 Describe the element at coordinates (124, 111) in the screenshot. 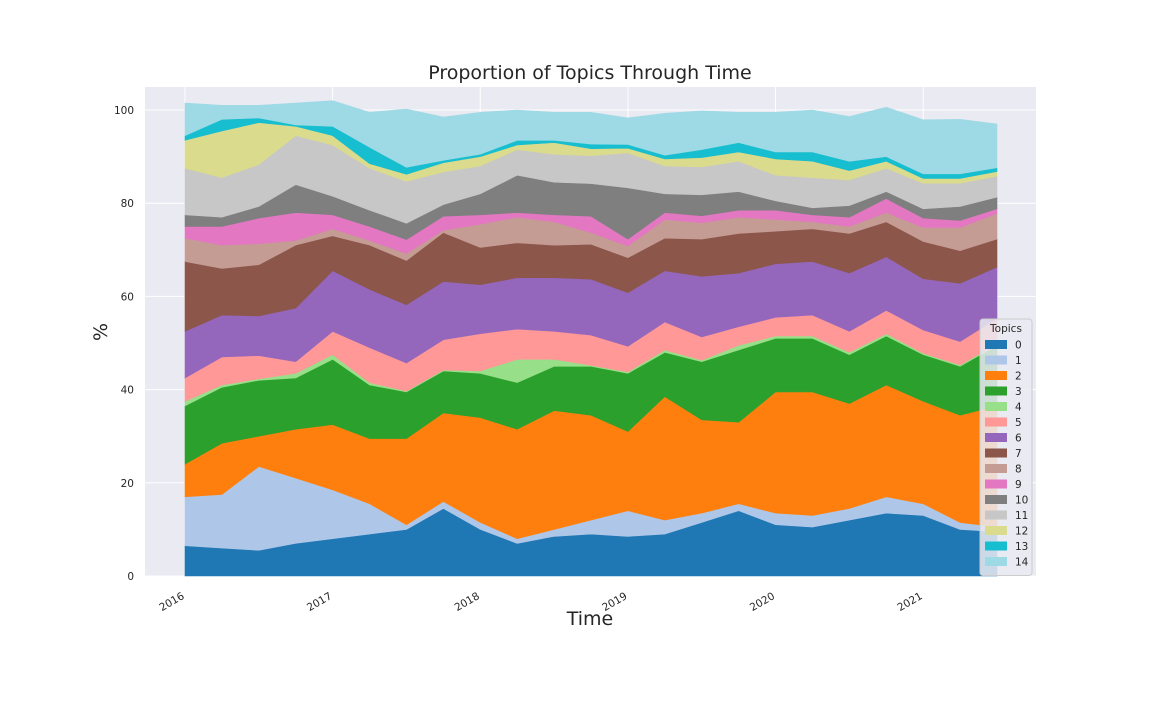

I see `y-tick-label: 100` at that location.